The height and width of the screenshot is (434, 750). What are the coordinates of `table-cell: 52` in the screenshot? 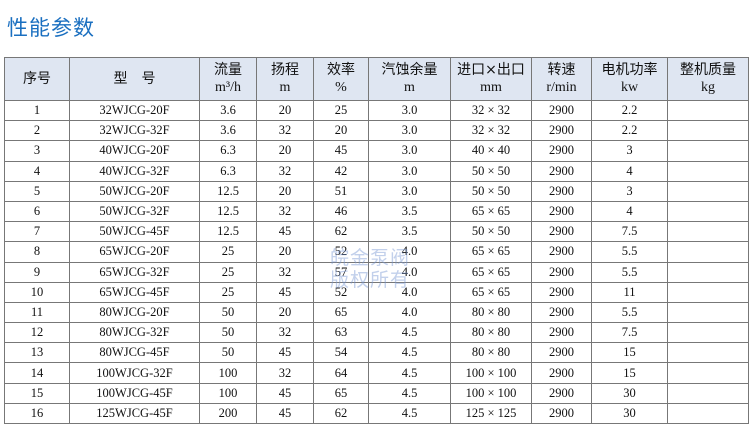 It's located at (341, 292).